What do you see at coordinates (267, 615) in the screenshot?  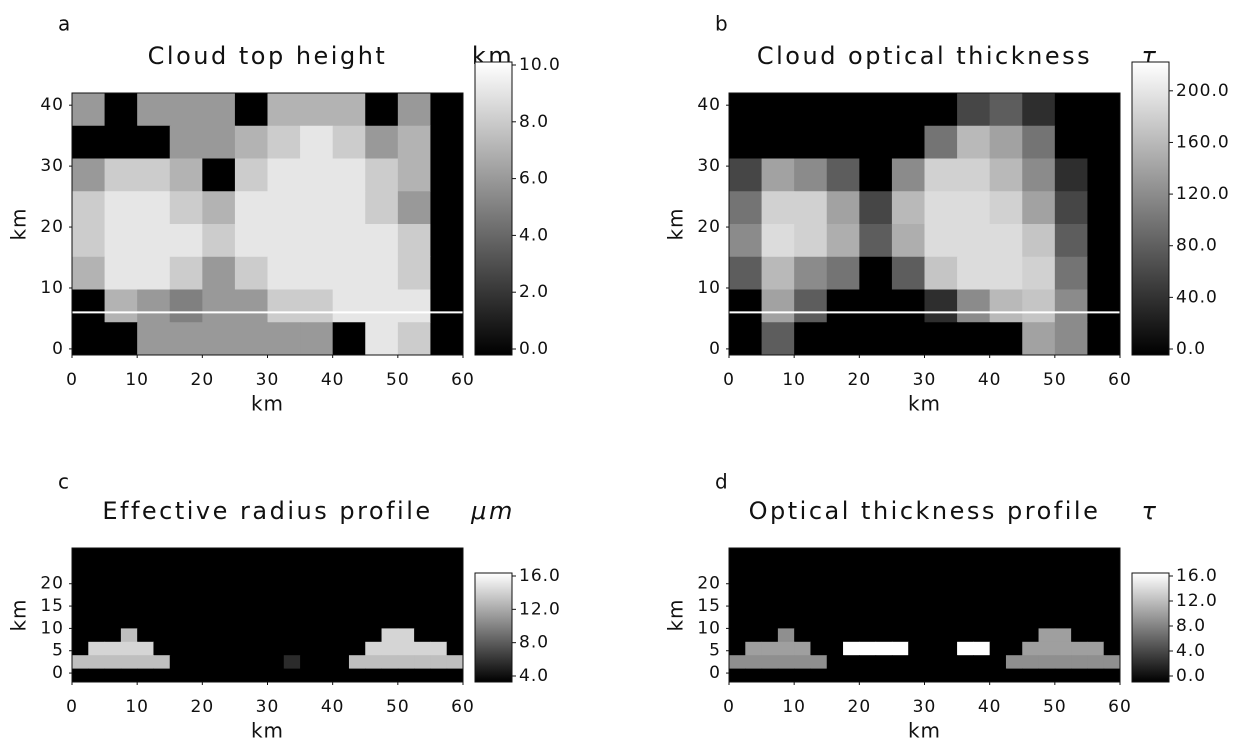 I see `plot-frame` at bounding box center [267, 615].